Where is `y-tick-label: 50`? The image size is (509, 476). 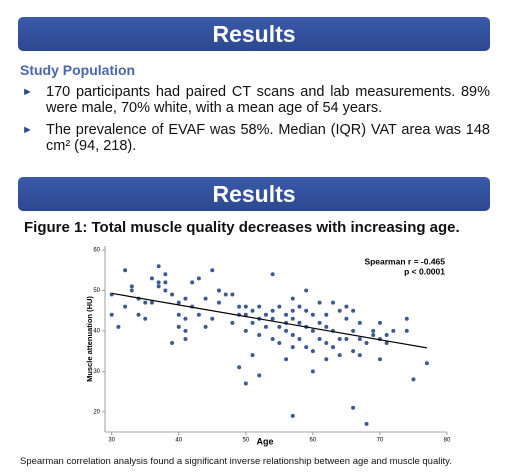 y-tick-label: 50 is located at coordinates (96, 291).